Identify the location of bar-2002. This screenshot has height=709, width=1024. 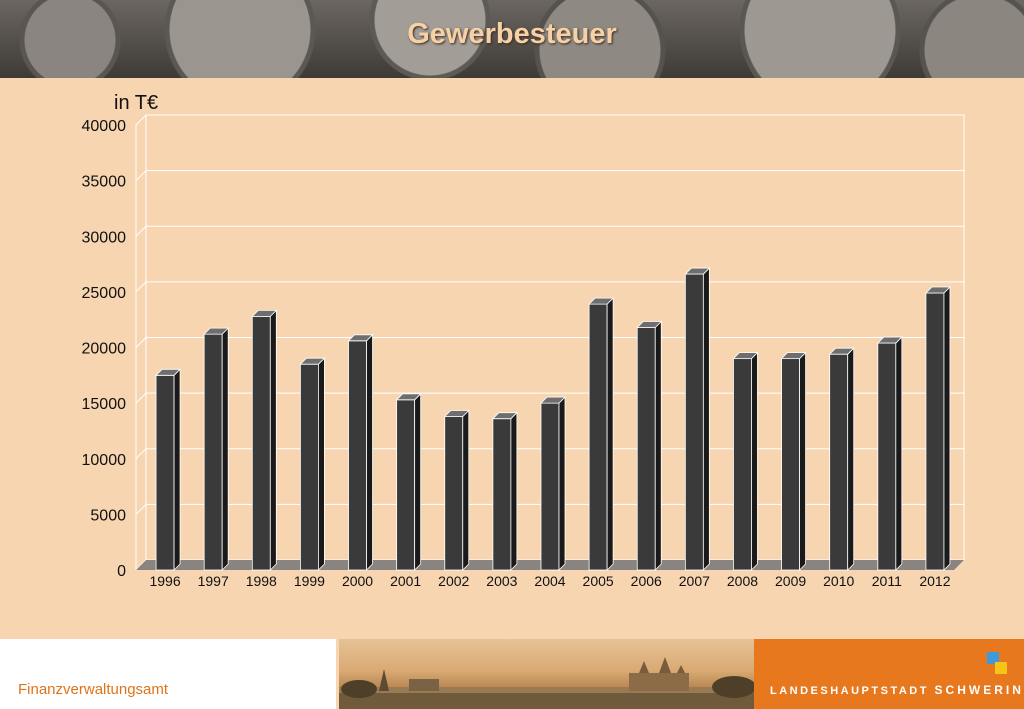
(456, 490).